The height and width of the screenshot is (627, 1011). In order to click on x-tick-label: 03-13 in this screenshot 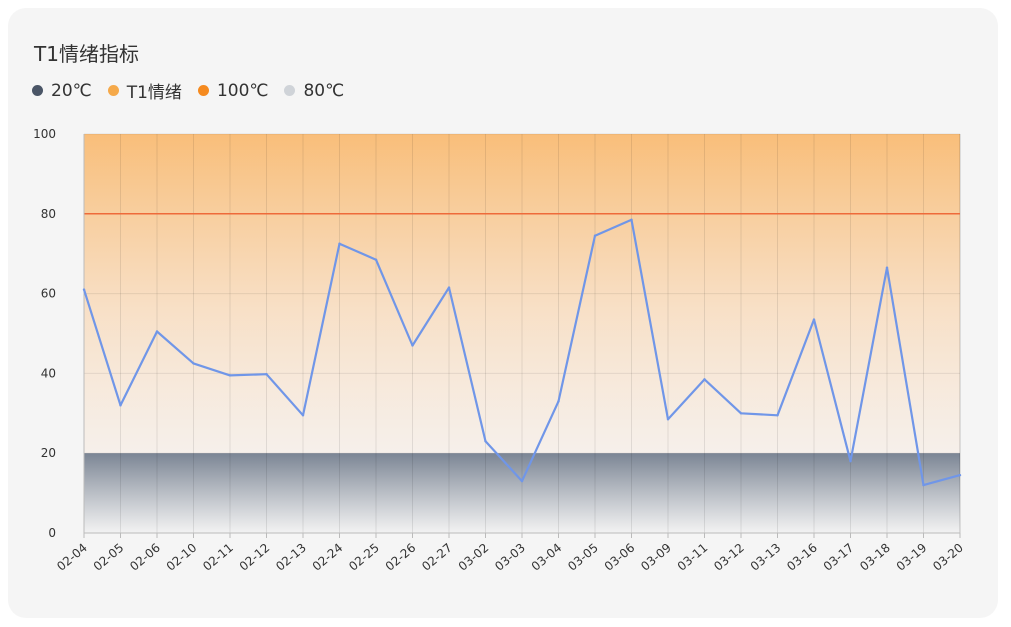, I will do `click(766, 557)`.